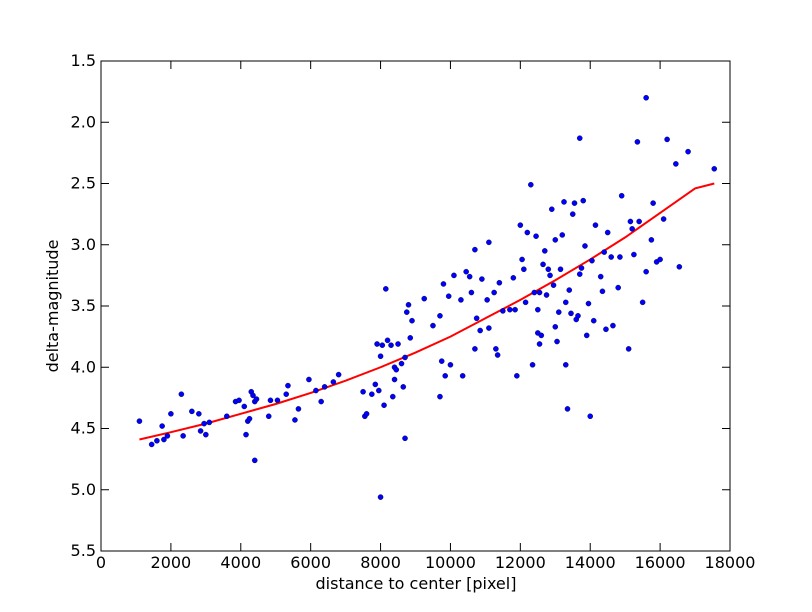  Describe the element at coordinates (83, 550) in the screenshot. I see `y-tick-label: 5.5` at that location.